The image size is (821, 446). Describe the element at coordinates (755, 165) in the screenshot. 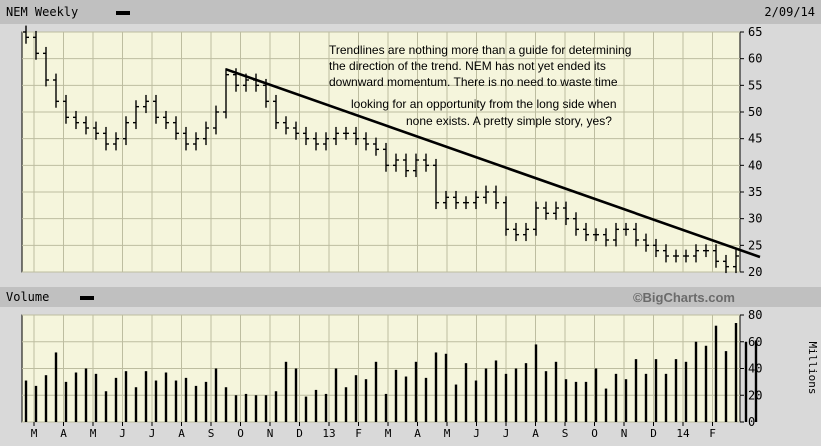

I see `price-tick-label: 40` at that location.